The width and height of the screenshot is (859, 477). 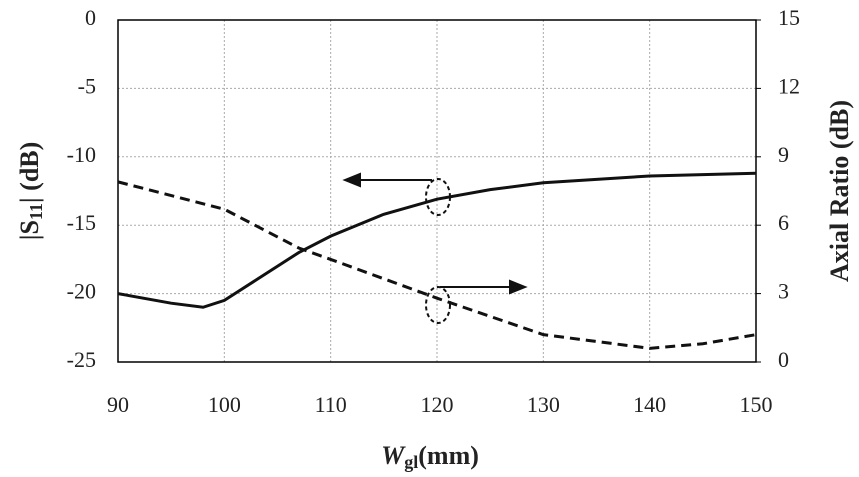 What do you see at coordinates (783, 222) in the screenshot?
I see `y2-tick-label: 6` at bounding box center [783, 222].